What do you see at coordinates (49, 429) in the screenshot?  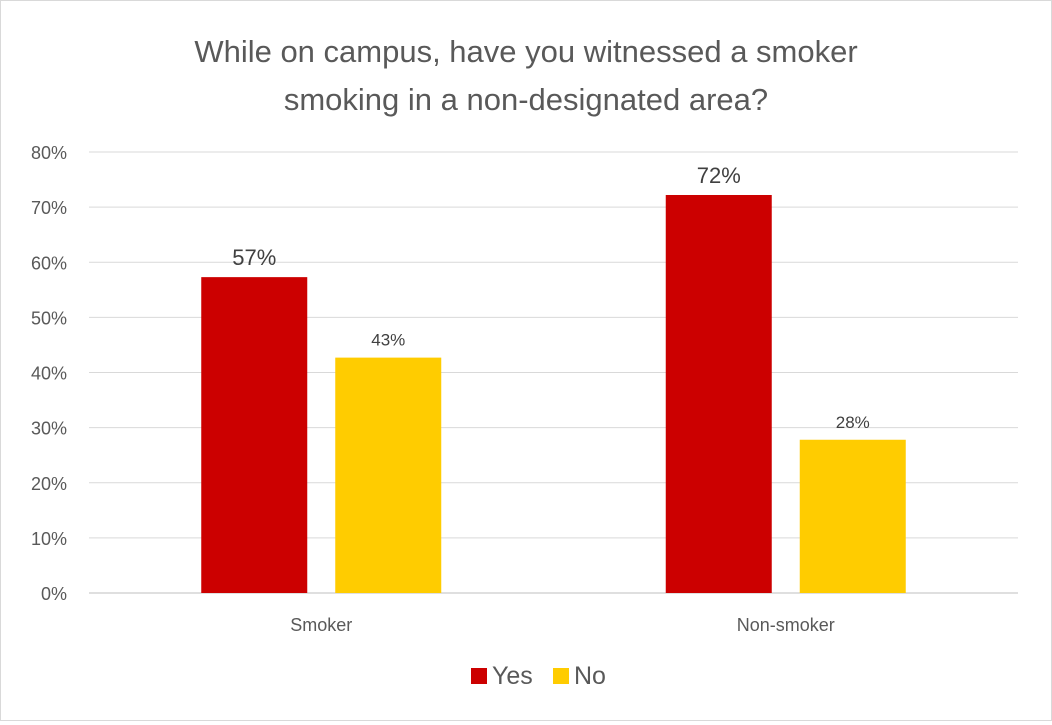 I see `y-tick-label: 30%` at bounding box center [49, 429].